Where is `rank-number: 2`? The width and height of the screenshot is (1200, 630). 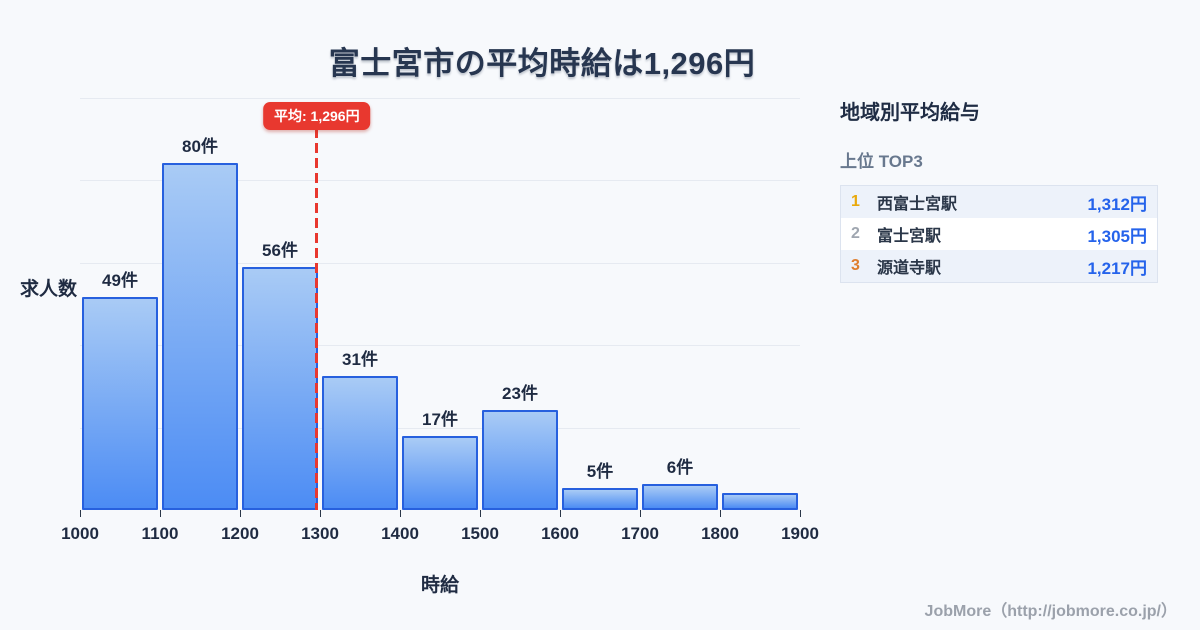
rank-number: 2 is located at coordinates (855, 233).